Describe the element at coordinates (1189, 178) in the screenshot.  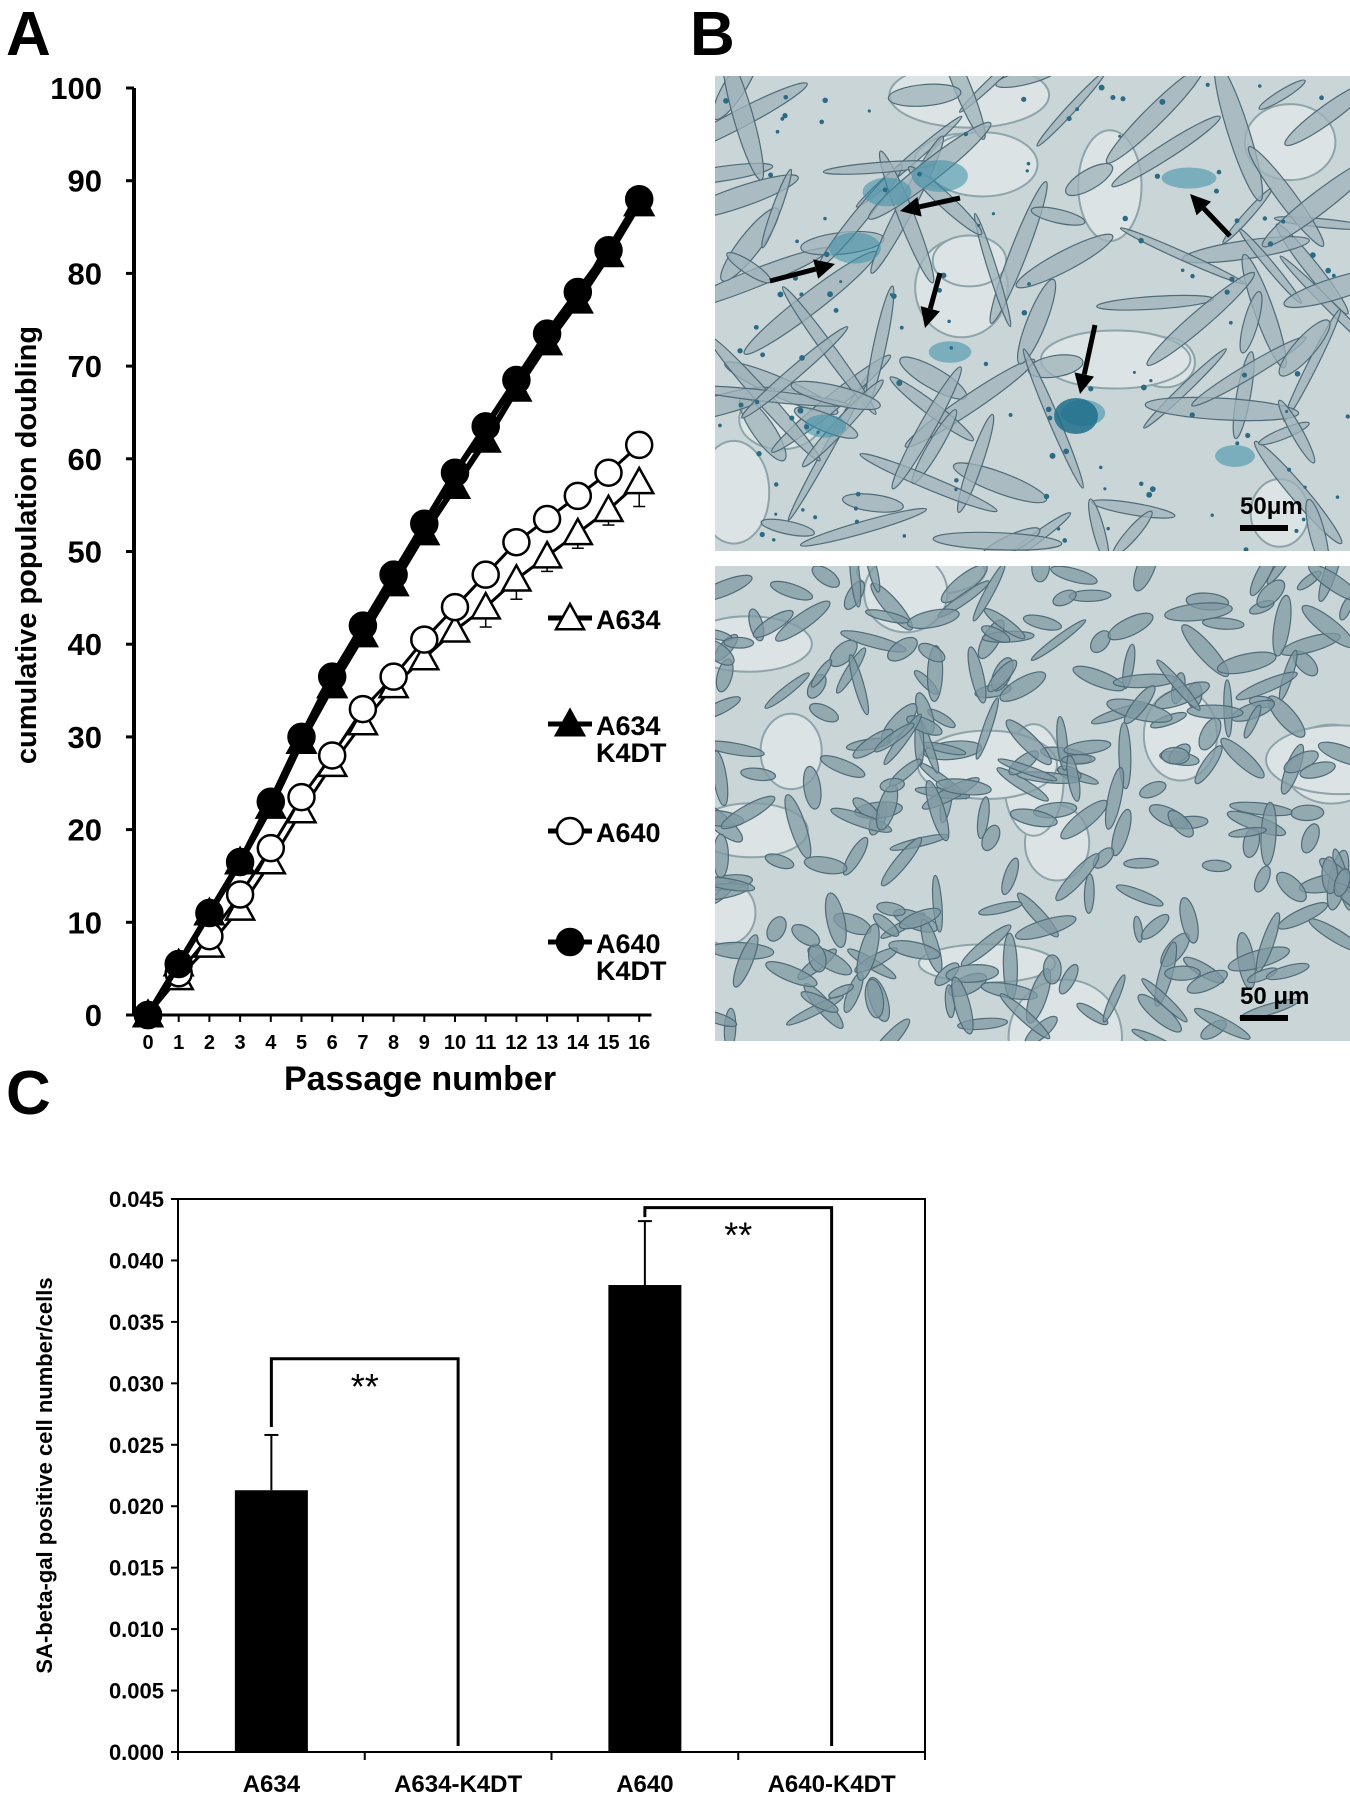
I see `stained-cell` at that location.